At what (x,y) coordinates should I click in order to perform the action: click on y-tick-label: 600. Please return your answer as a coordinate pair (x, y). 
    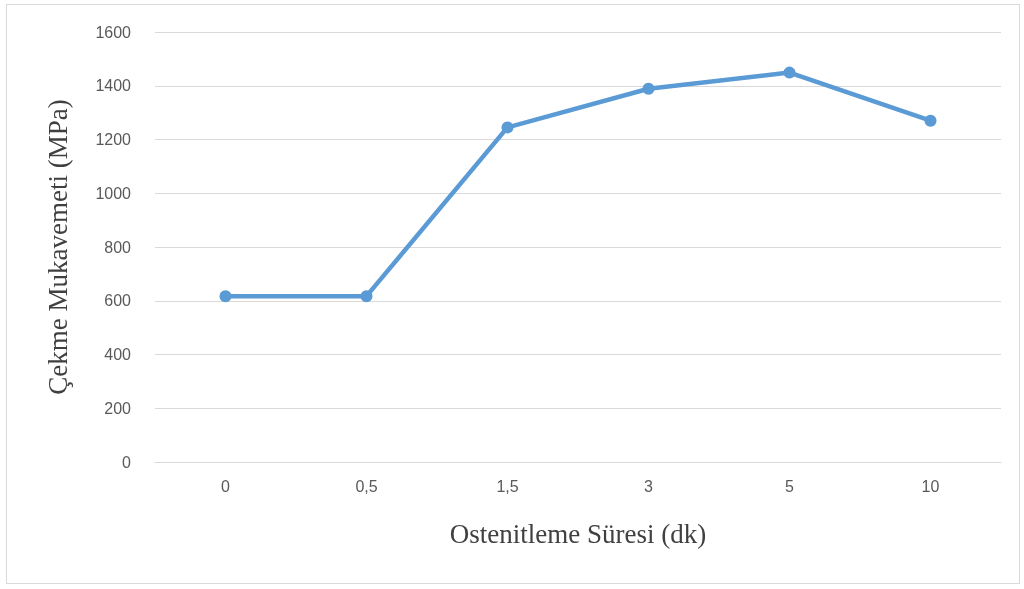
    Looking at the image, I should click on (118, 301).